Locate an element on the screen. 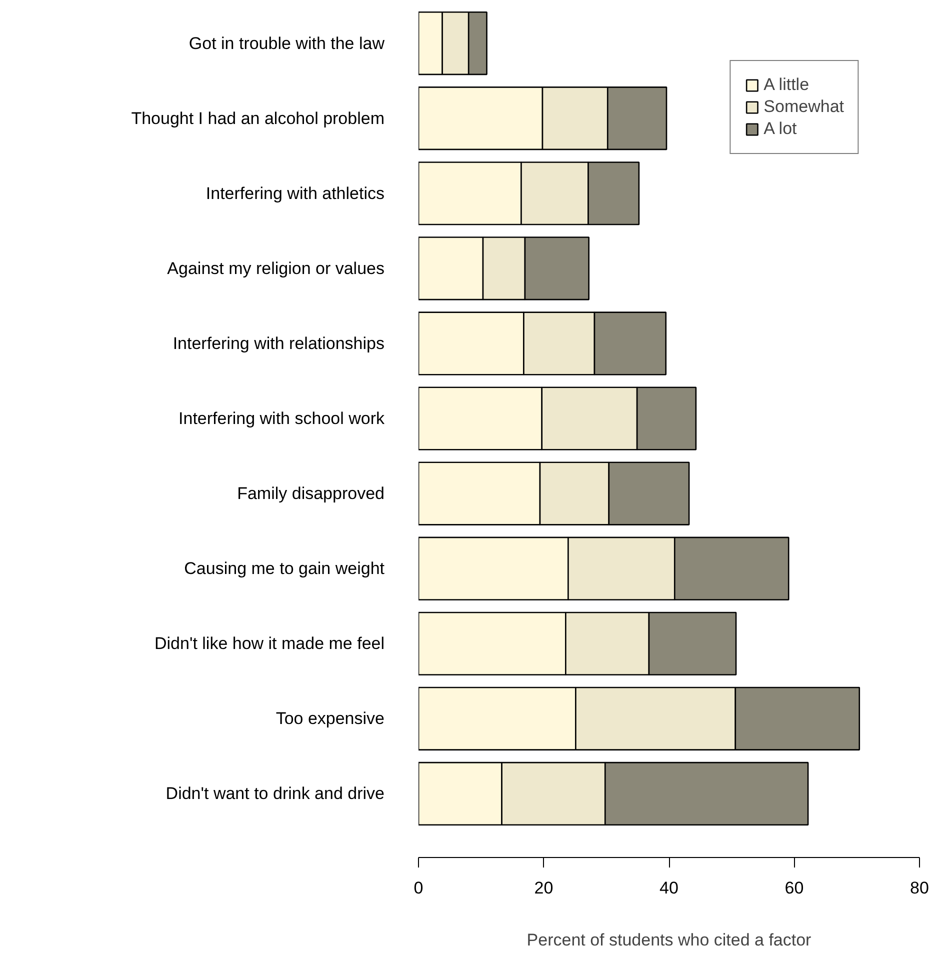  y-tick-label: Thought I had an alcohol problem is located at coordinates (258, 118).